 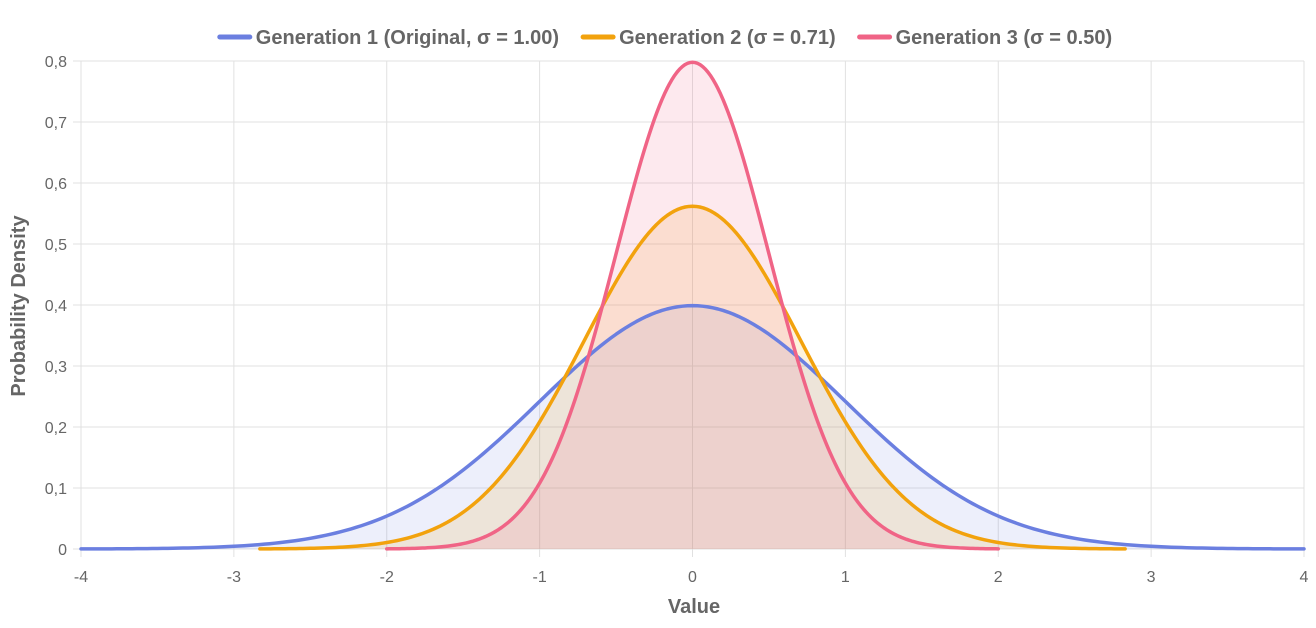 What do you see at coordinates (56, 489) in the screenshot?
I see `y-tick-label: 0,1` at bounding box center [56, 489].